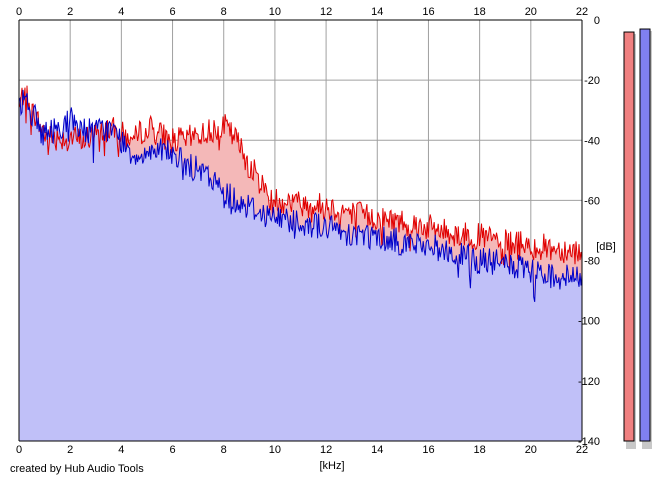  What do you see at coordinates (606, 247) in the screenshot?
I see `y-axis-label: [dB]` at bounding box center [606, 247].